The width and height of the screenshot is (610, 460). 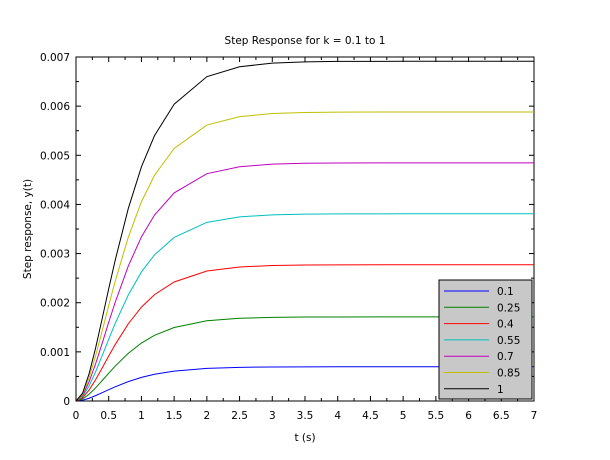 What do you see at coordinates (76, 416) in the screenshot?
I see `x-tick-label: 0` at bounding box center [76, 416].